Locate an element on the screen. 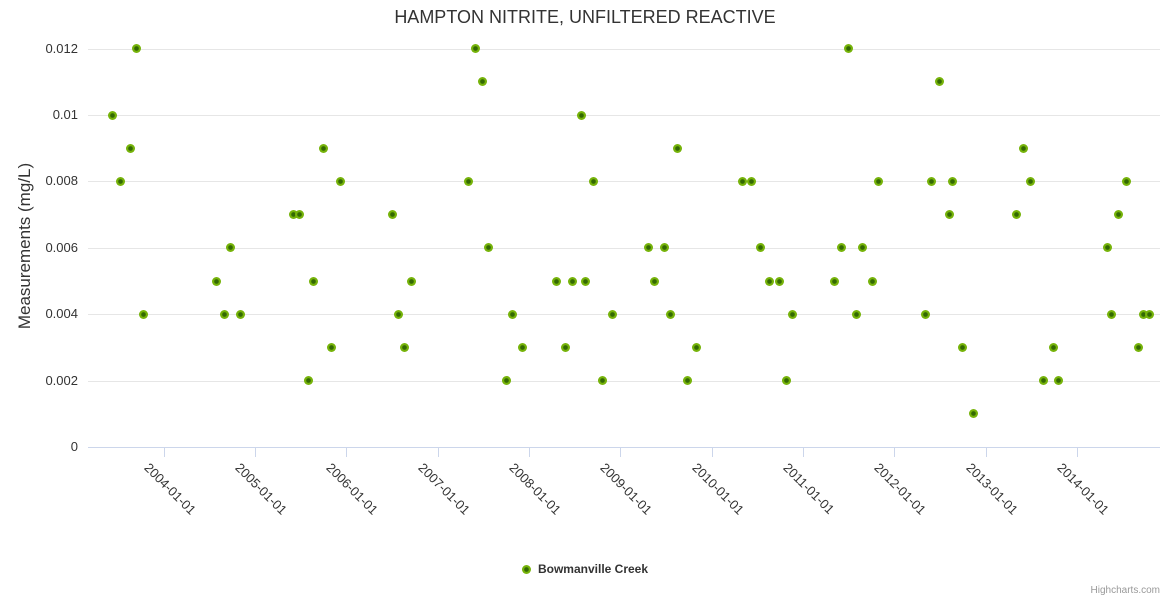 The width and height of the screenshot is (1170, 600). x-axis-tick-label: 2013-01-01 is located at coordinates (991, 489).